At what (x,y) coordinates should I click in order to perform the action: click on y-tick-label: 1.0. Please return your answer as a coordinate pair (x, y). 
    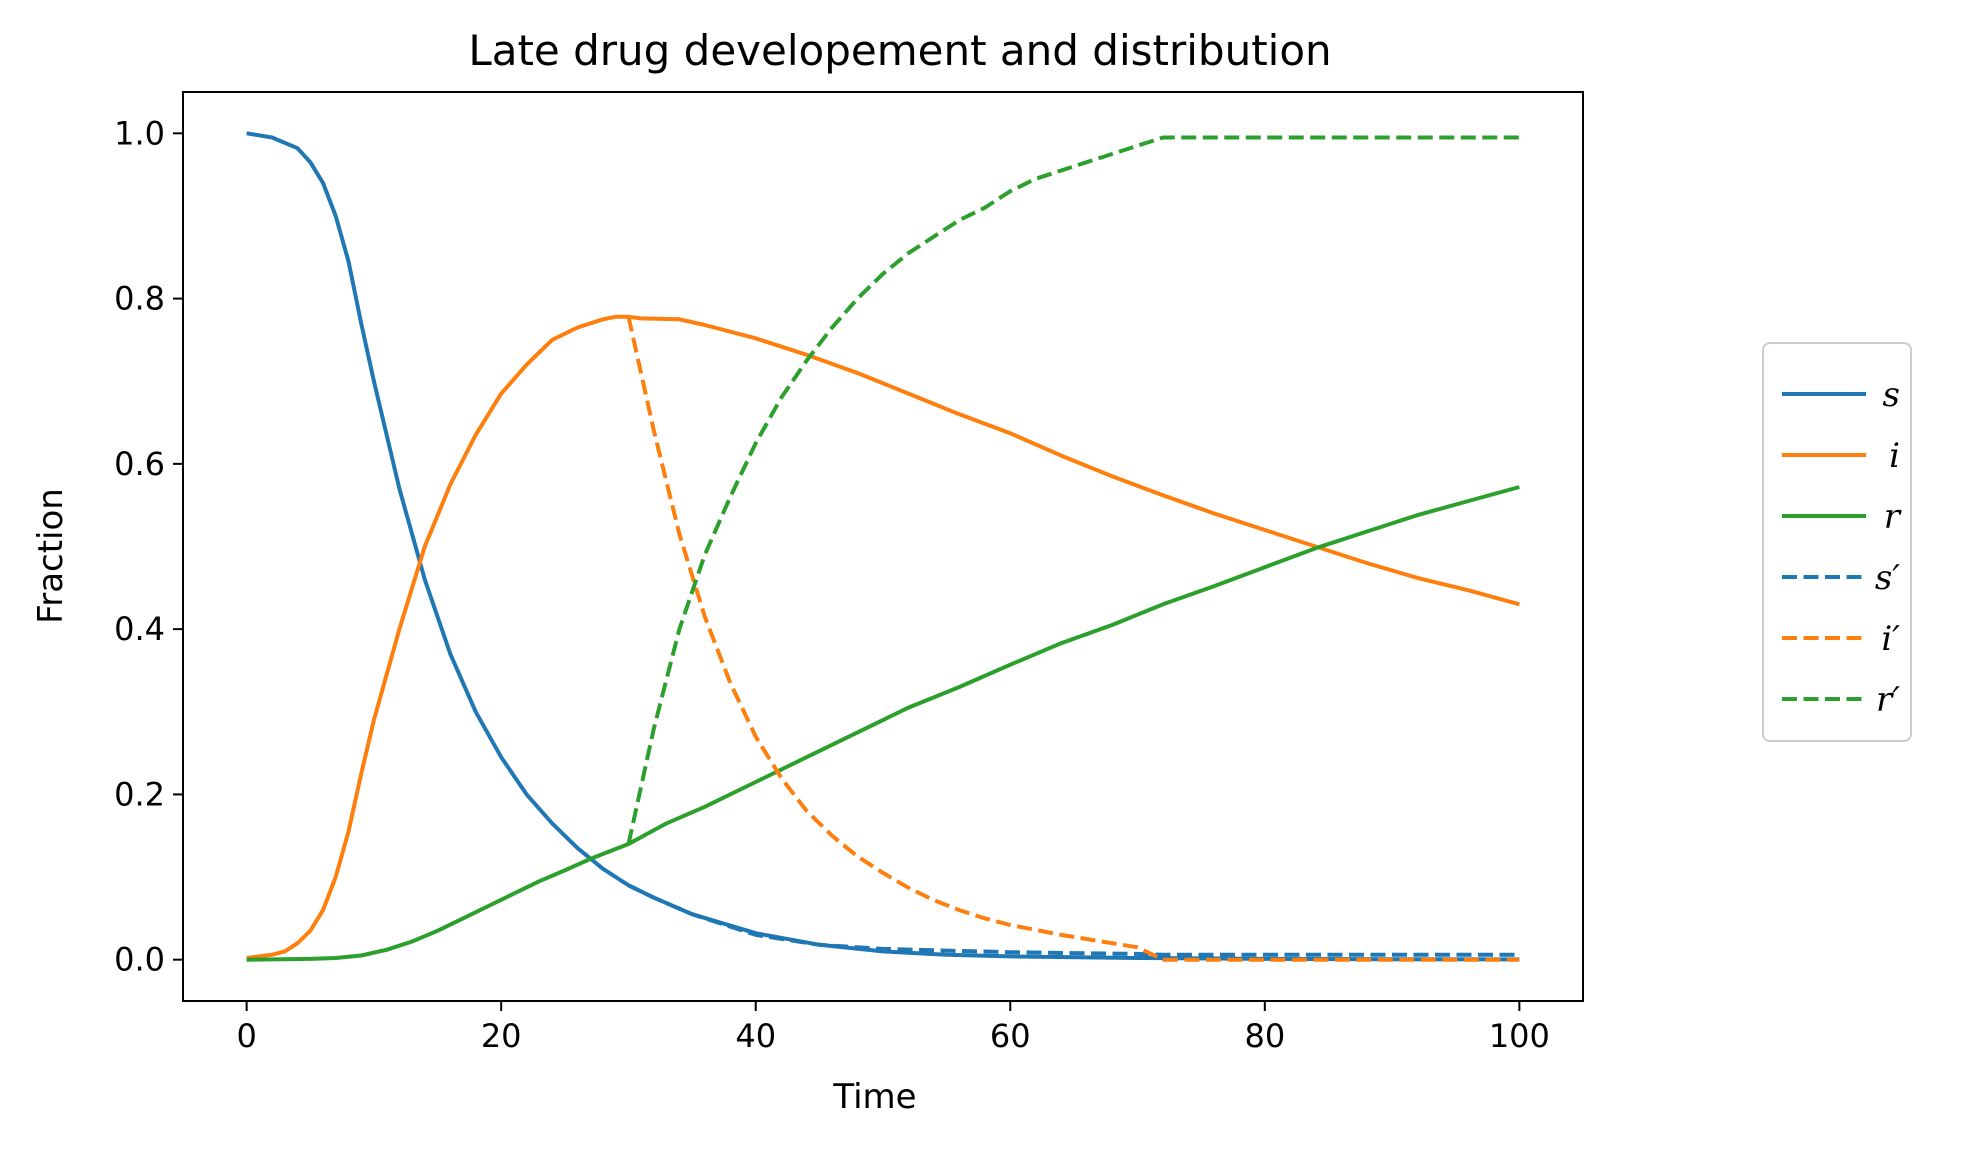
    Looking at the image, I should click on (139, 133).